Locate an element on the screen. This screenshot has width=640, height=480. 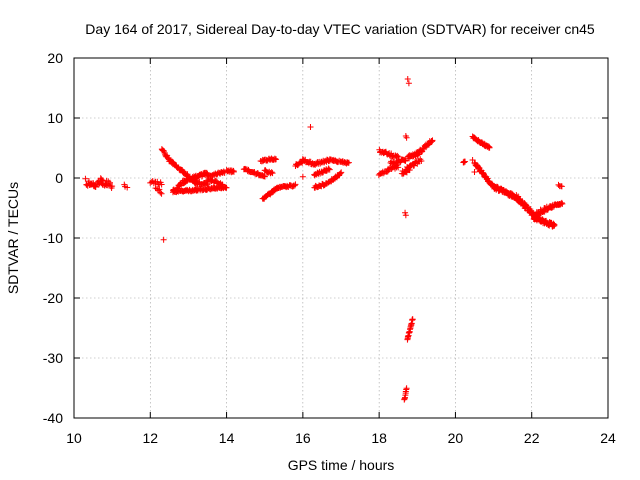
x-tick-label: 24 is located at coordinates (608, 438).